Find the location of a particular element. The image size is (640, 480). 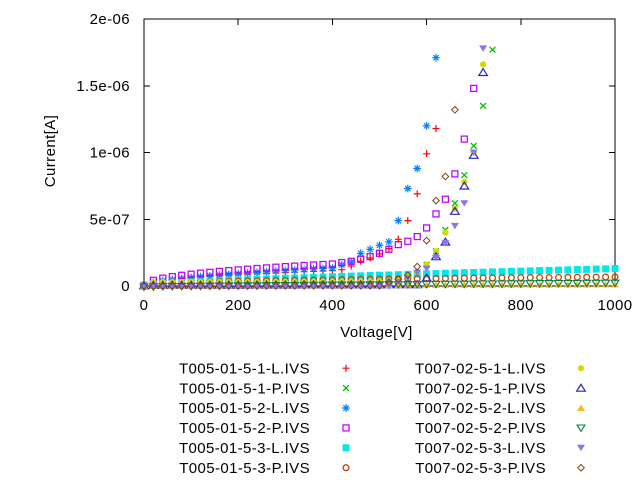

svg-text: Current[A] is located at coordinates (50, 151).